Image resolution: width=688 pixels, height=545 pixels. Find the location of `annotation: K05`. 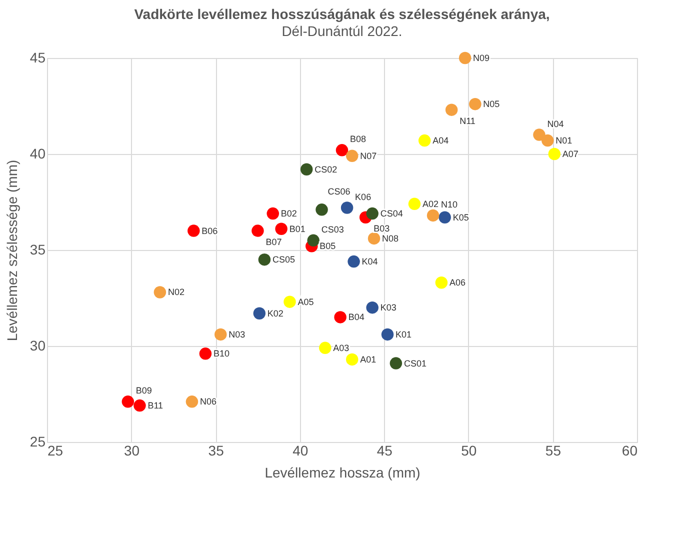

annotation: K05 is located at coordinates (460, 217).